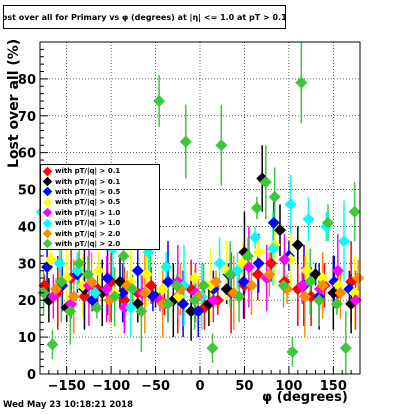 The width and height of the screenshot is (400, 414). I want to click on y-tick-label: 20, so click(27, 301).